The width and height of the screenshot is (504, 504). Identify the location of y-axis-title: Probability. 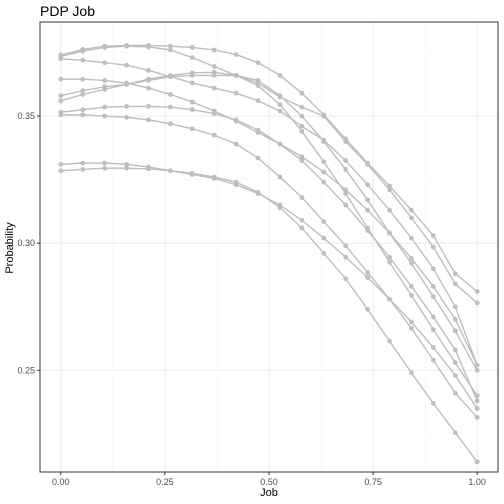
(10, 248).